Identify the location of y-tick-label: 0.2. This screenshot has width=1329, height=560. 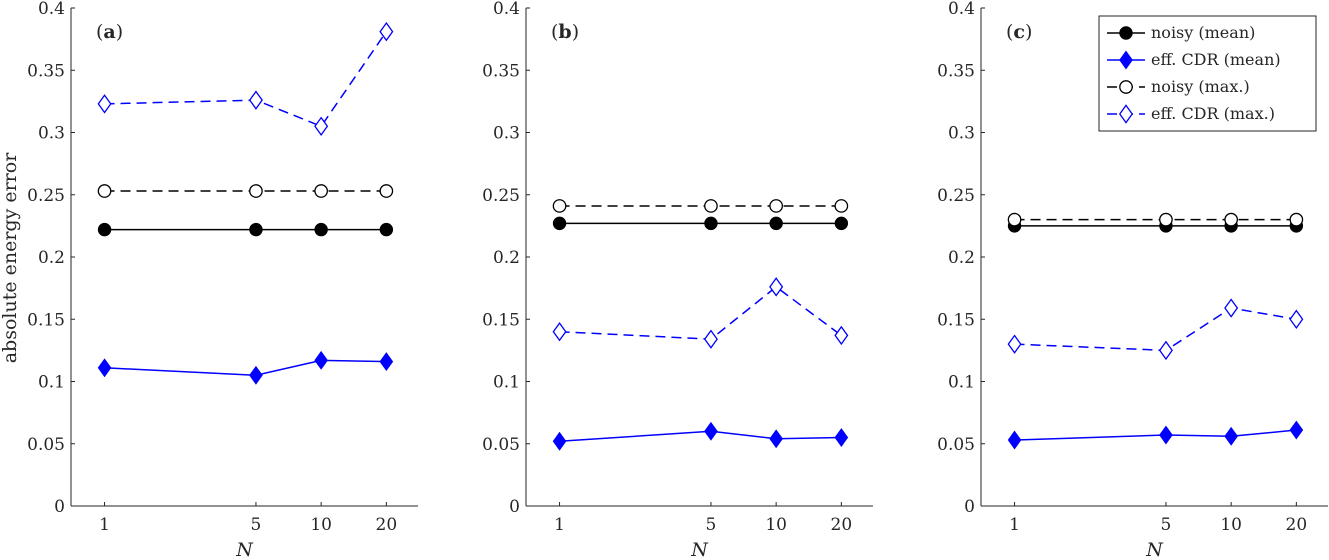
(506, 258).